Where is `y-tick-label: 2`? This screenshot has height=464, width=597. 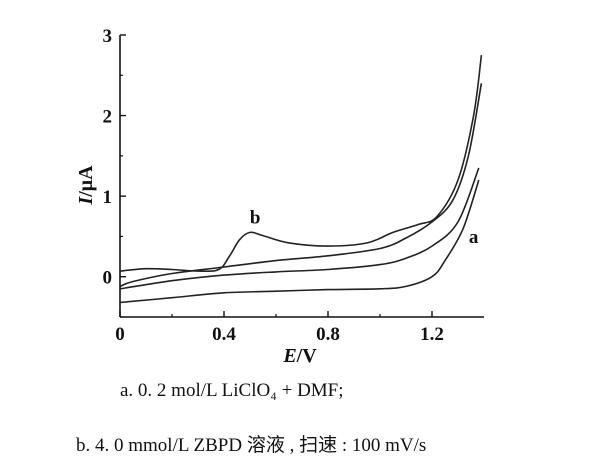
y-tick-label: 2 is located at coordinates (108, 117).